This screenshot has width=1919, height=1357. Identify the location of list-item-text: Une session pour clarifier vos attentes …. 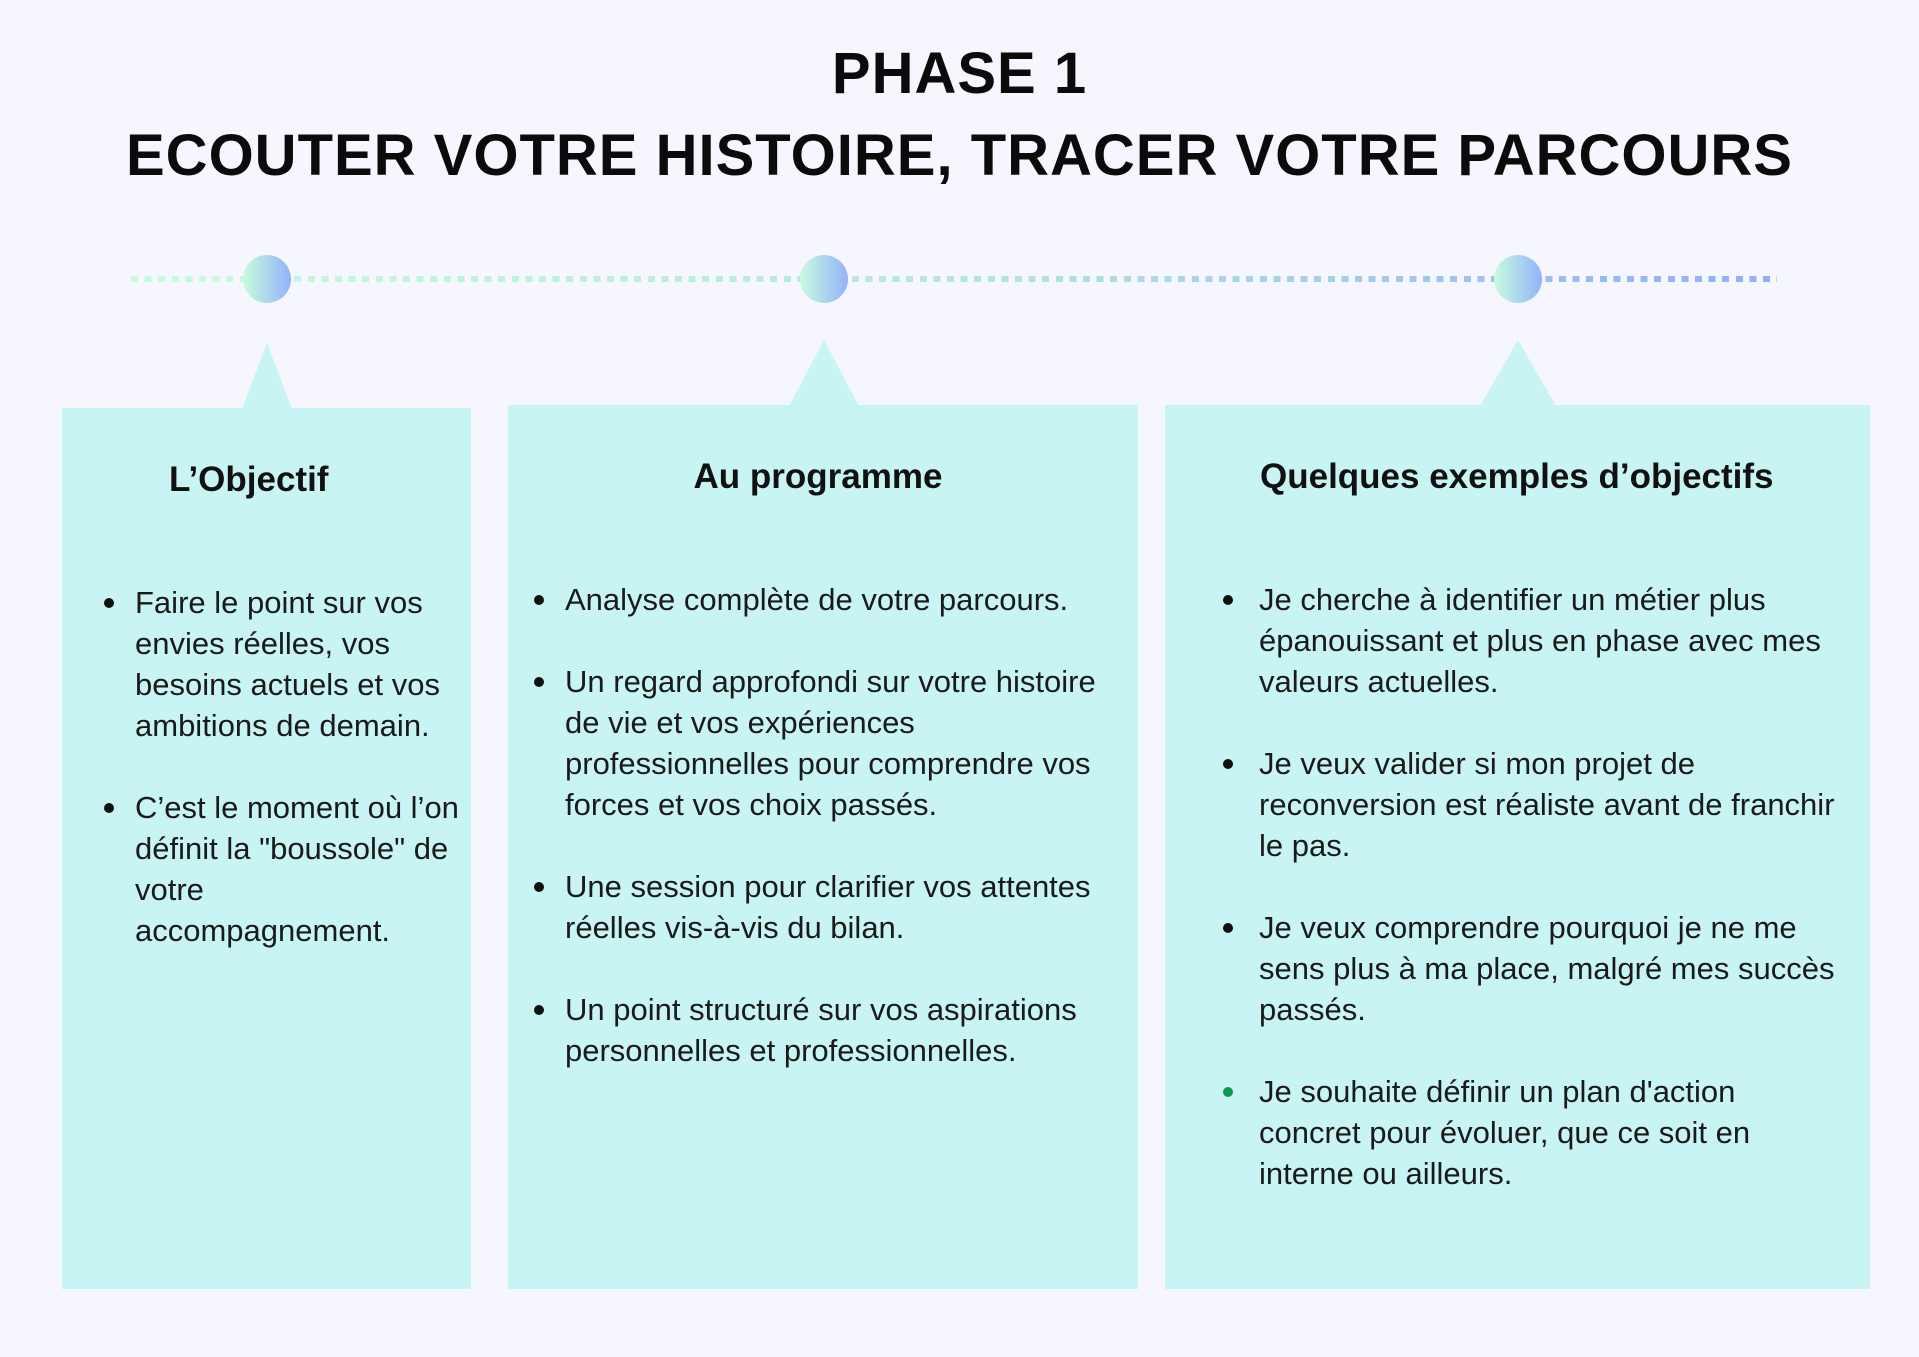
(828, 907).